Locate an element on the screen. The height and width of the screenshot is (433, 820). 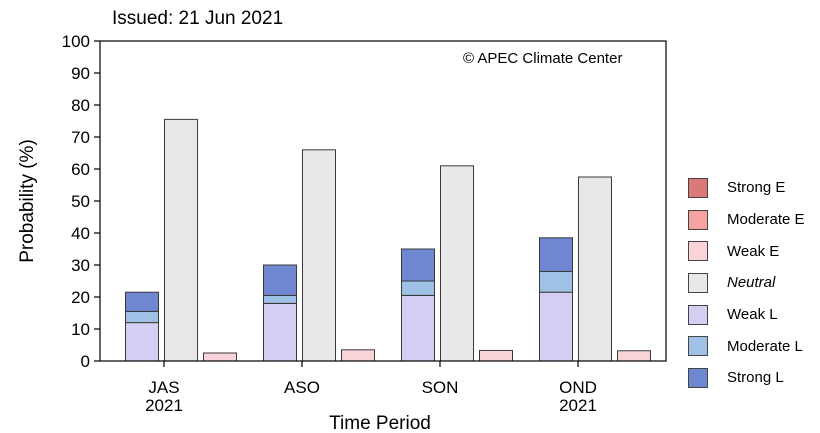
x-tick-label: SON is located at coordinates (440, 387).